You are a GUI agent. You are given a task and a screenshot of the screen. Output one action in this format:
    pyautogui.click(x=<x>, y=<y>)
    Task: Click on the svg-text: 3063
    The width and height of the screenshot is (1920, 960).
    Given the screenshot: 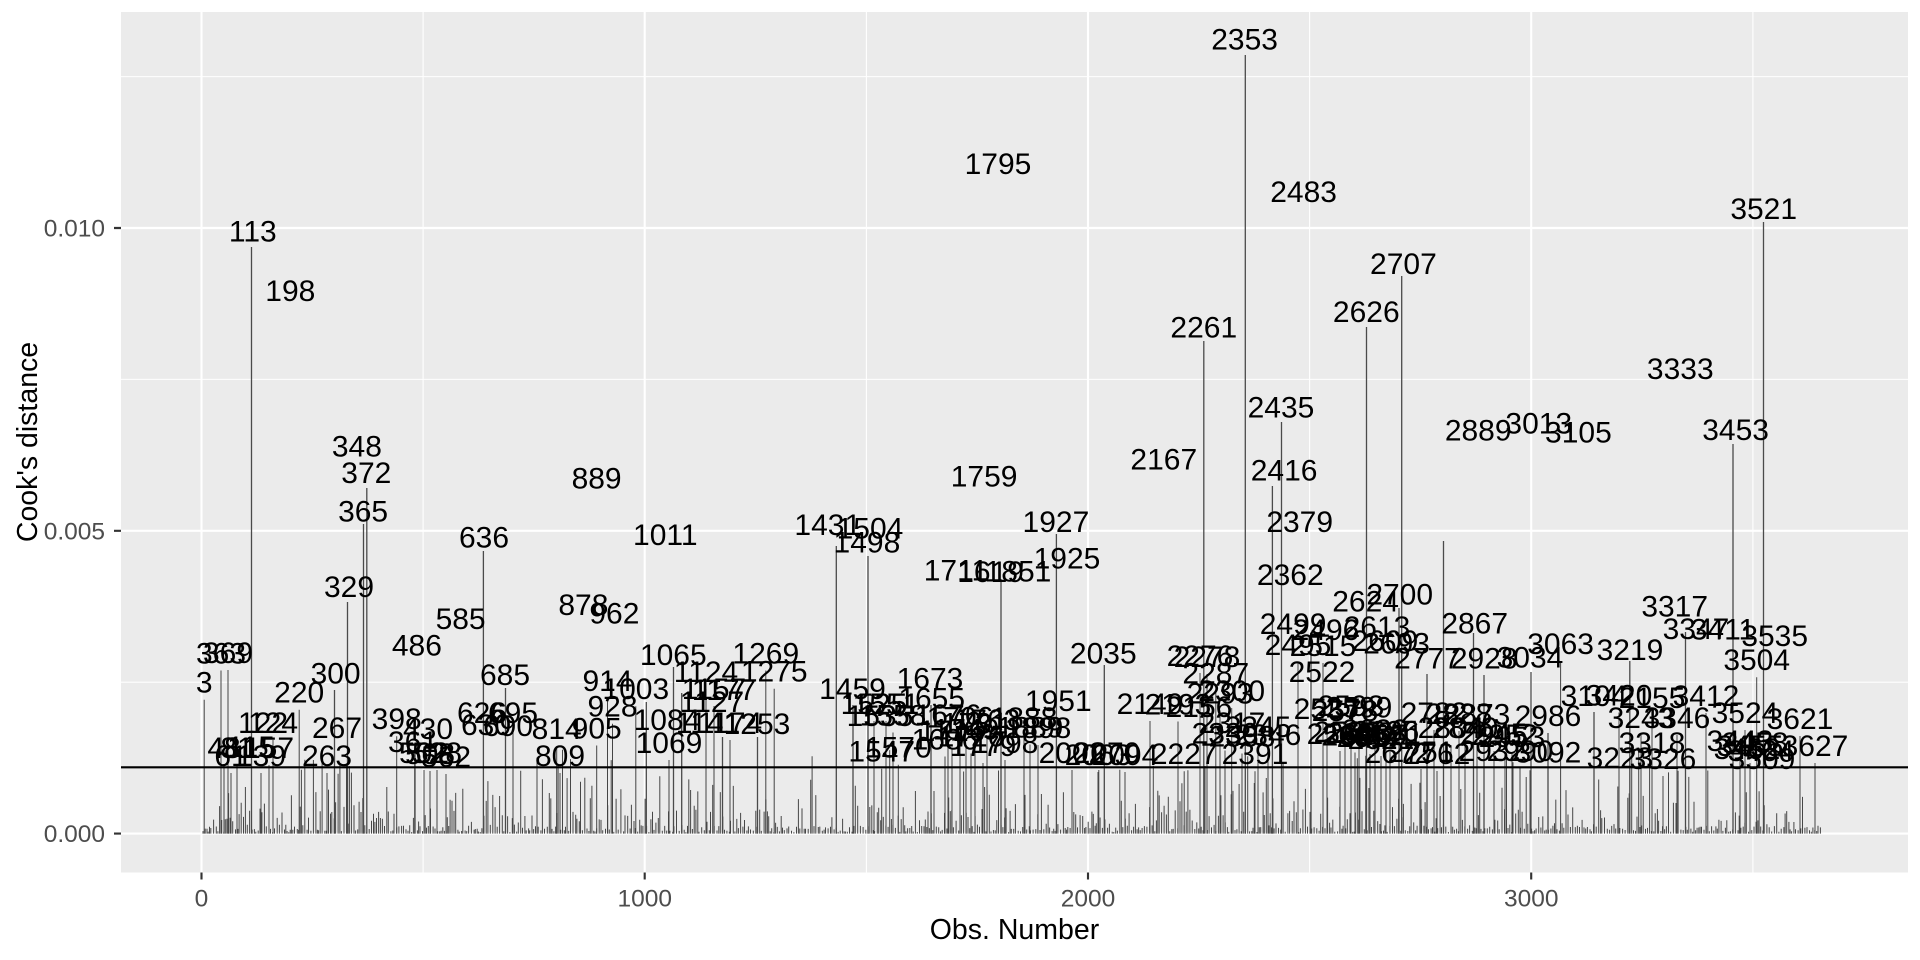 What is the action you would take?
    pyautogui.click(x=1560, y=644)
    